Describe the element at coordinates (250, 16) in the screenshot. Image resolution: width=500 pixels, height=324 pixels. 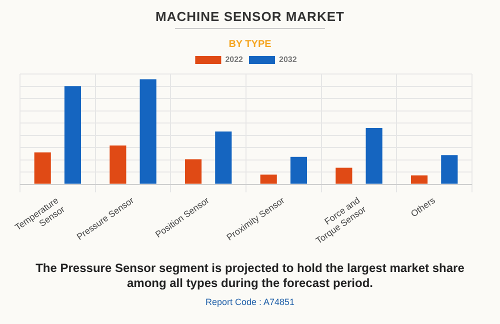
I see `chart-title: MACHINE SENSOR MARKET` at that location.